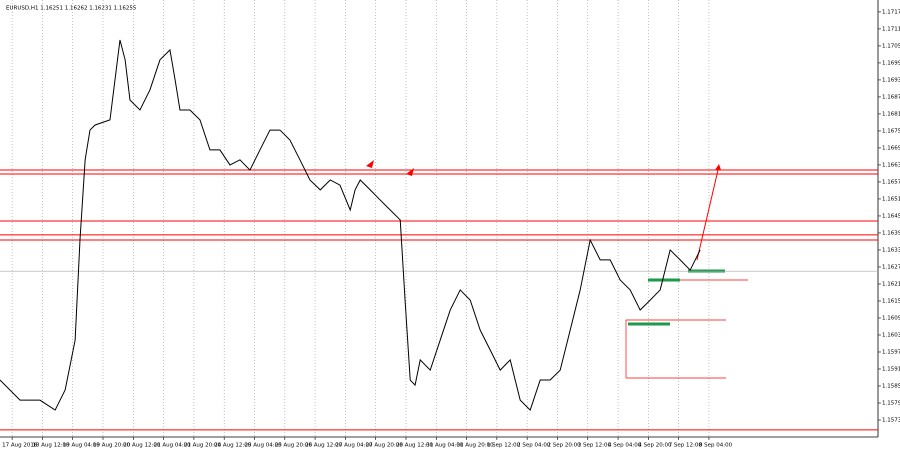 The height and width of the screenshot is (454, 900). What do you see at coordinates (82, 446) in the screenshot?
I see `x-tick-label: 19 Aug 04:00` at bounding box center [82, 446].